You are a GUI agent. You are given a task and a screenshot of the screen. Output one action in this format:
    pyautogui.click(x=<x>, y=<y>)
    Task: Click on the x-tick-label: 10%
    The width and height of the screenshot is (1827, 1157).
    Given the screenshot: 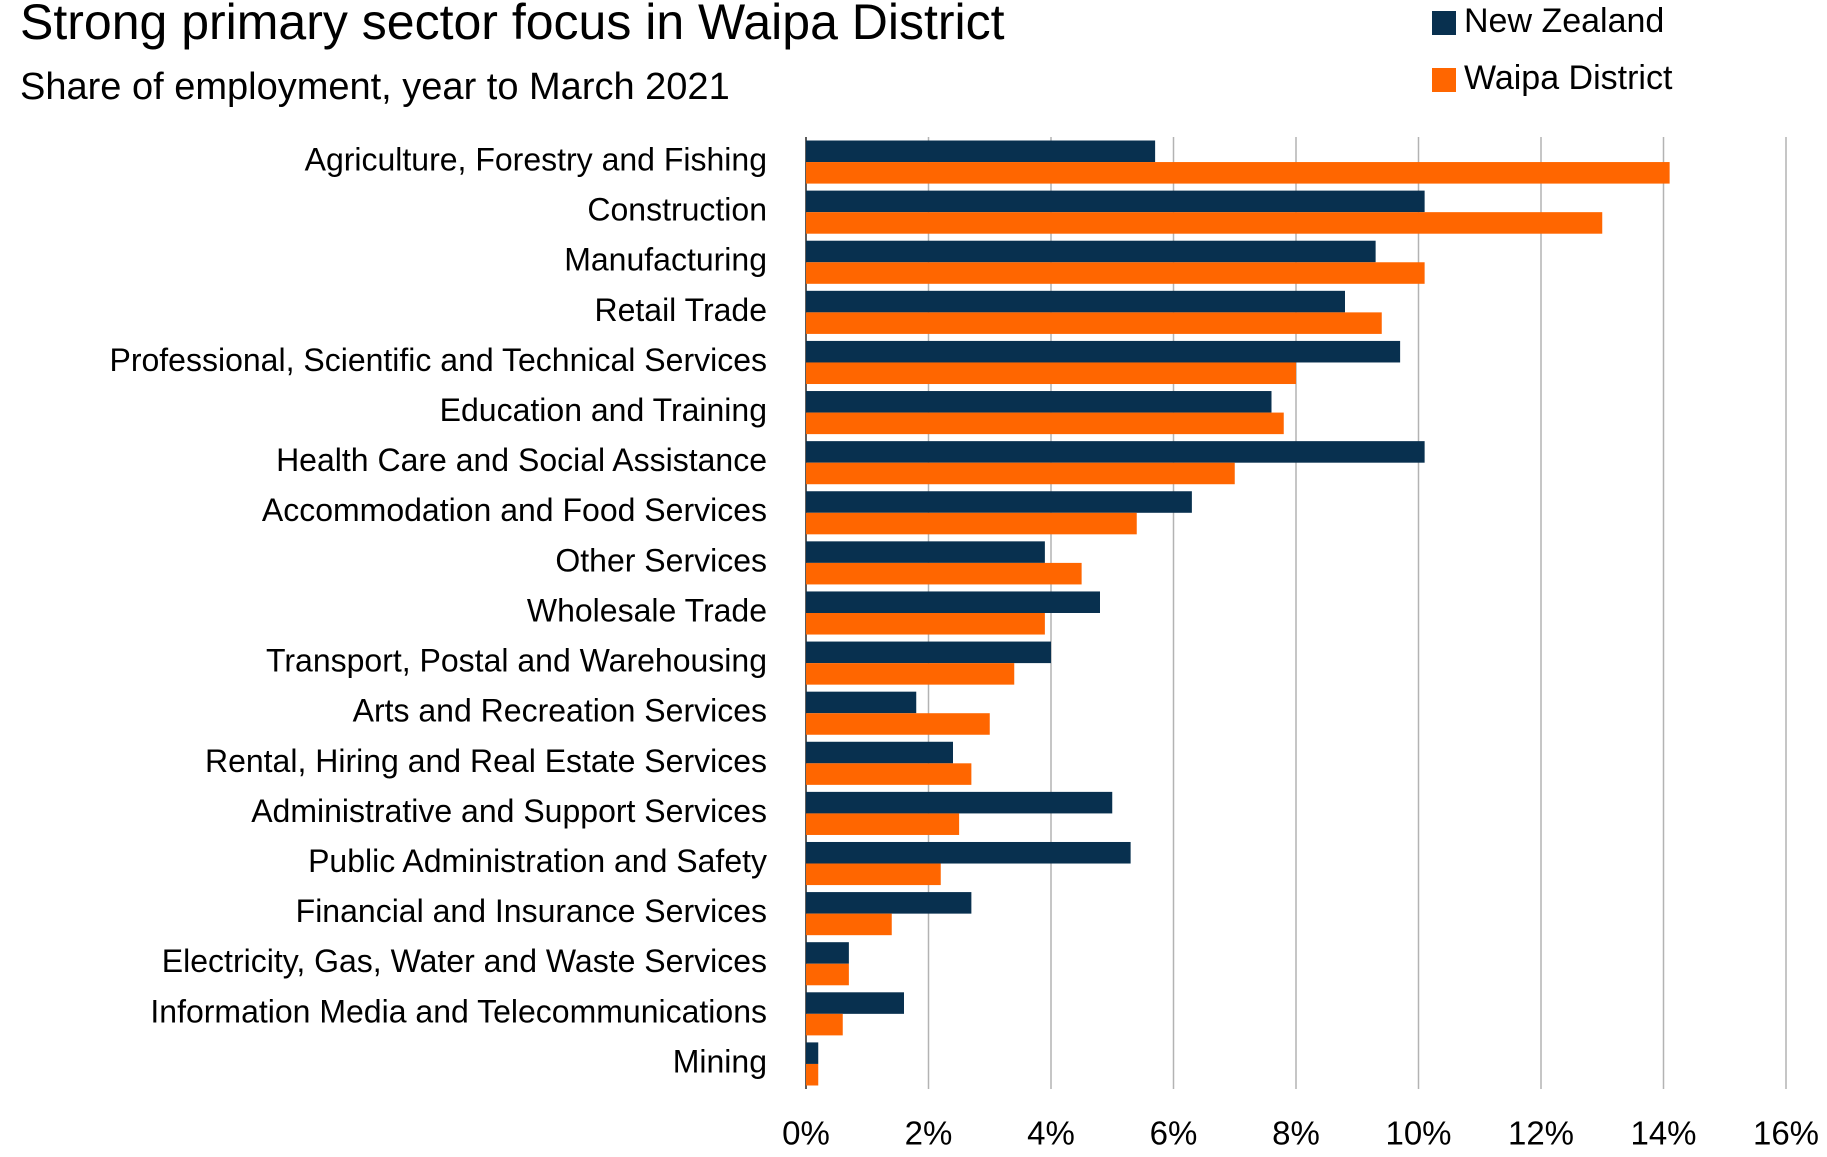 What is the action you would take?
    pyautogui.click(x=1418, y=1133)
    